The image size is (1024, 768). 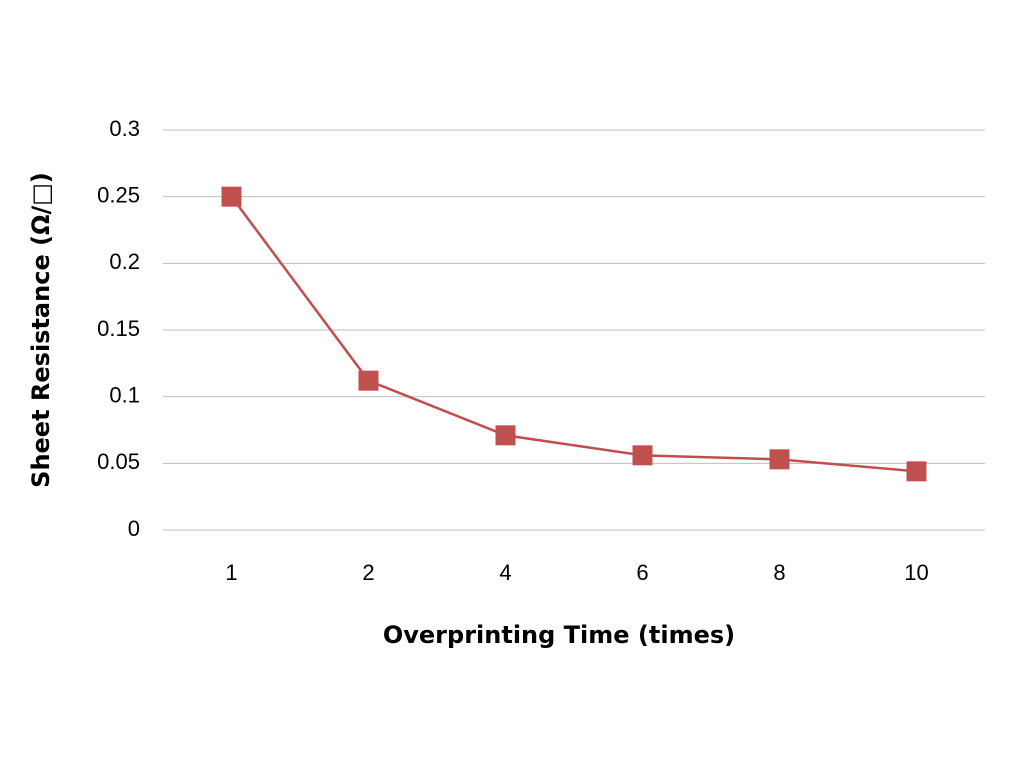 What do you see at coordinates (231, 572) in the screenshot?
I see `x-tick-label: 1` at bounding box center [231, 572].